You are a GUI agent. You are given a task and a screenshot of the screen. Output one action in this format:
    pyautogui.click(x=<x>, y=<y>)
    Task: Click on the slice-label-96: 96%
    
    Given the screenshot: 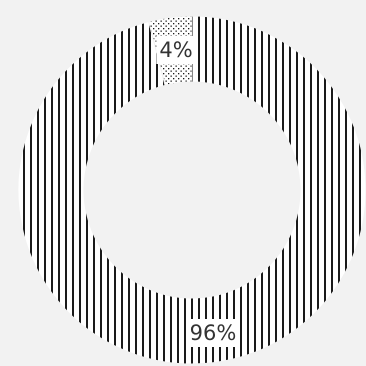 What is the action you would take?
    pyautogui.click(x=213, y=333)
    